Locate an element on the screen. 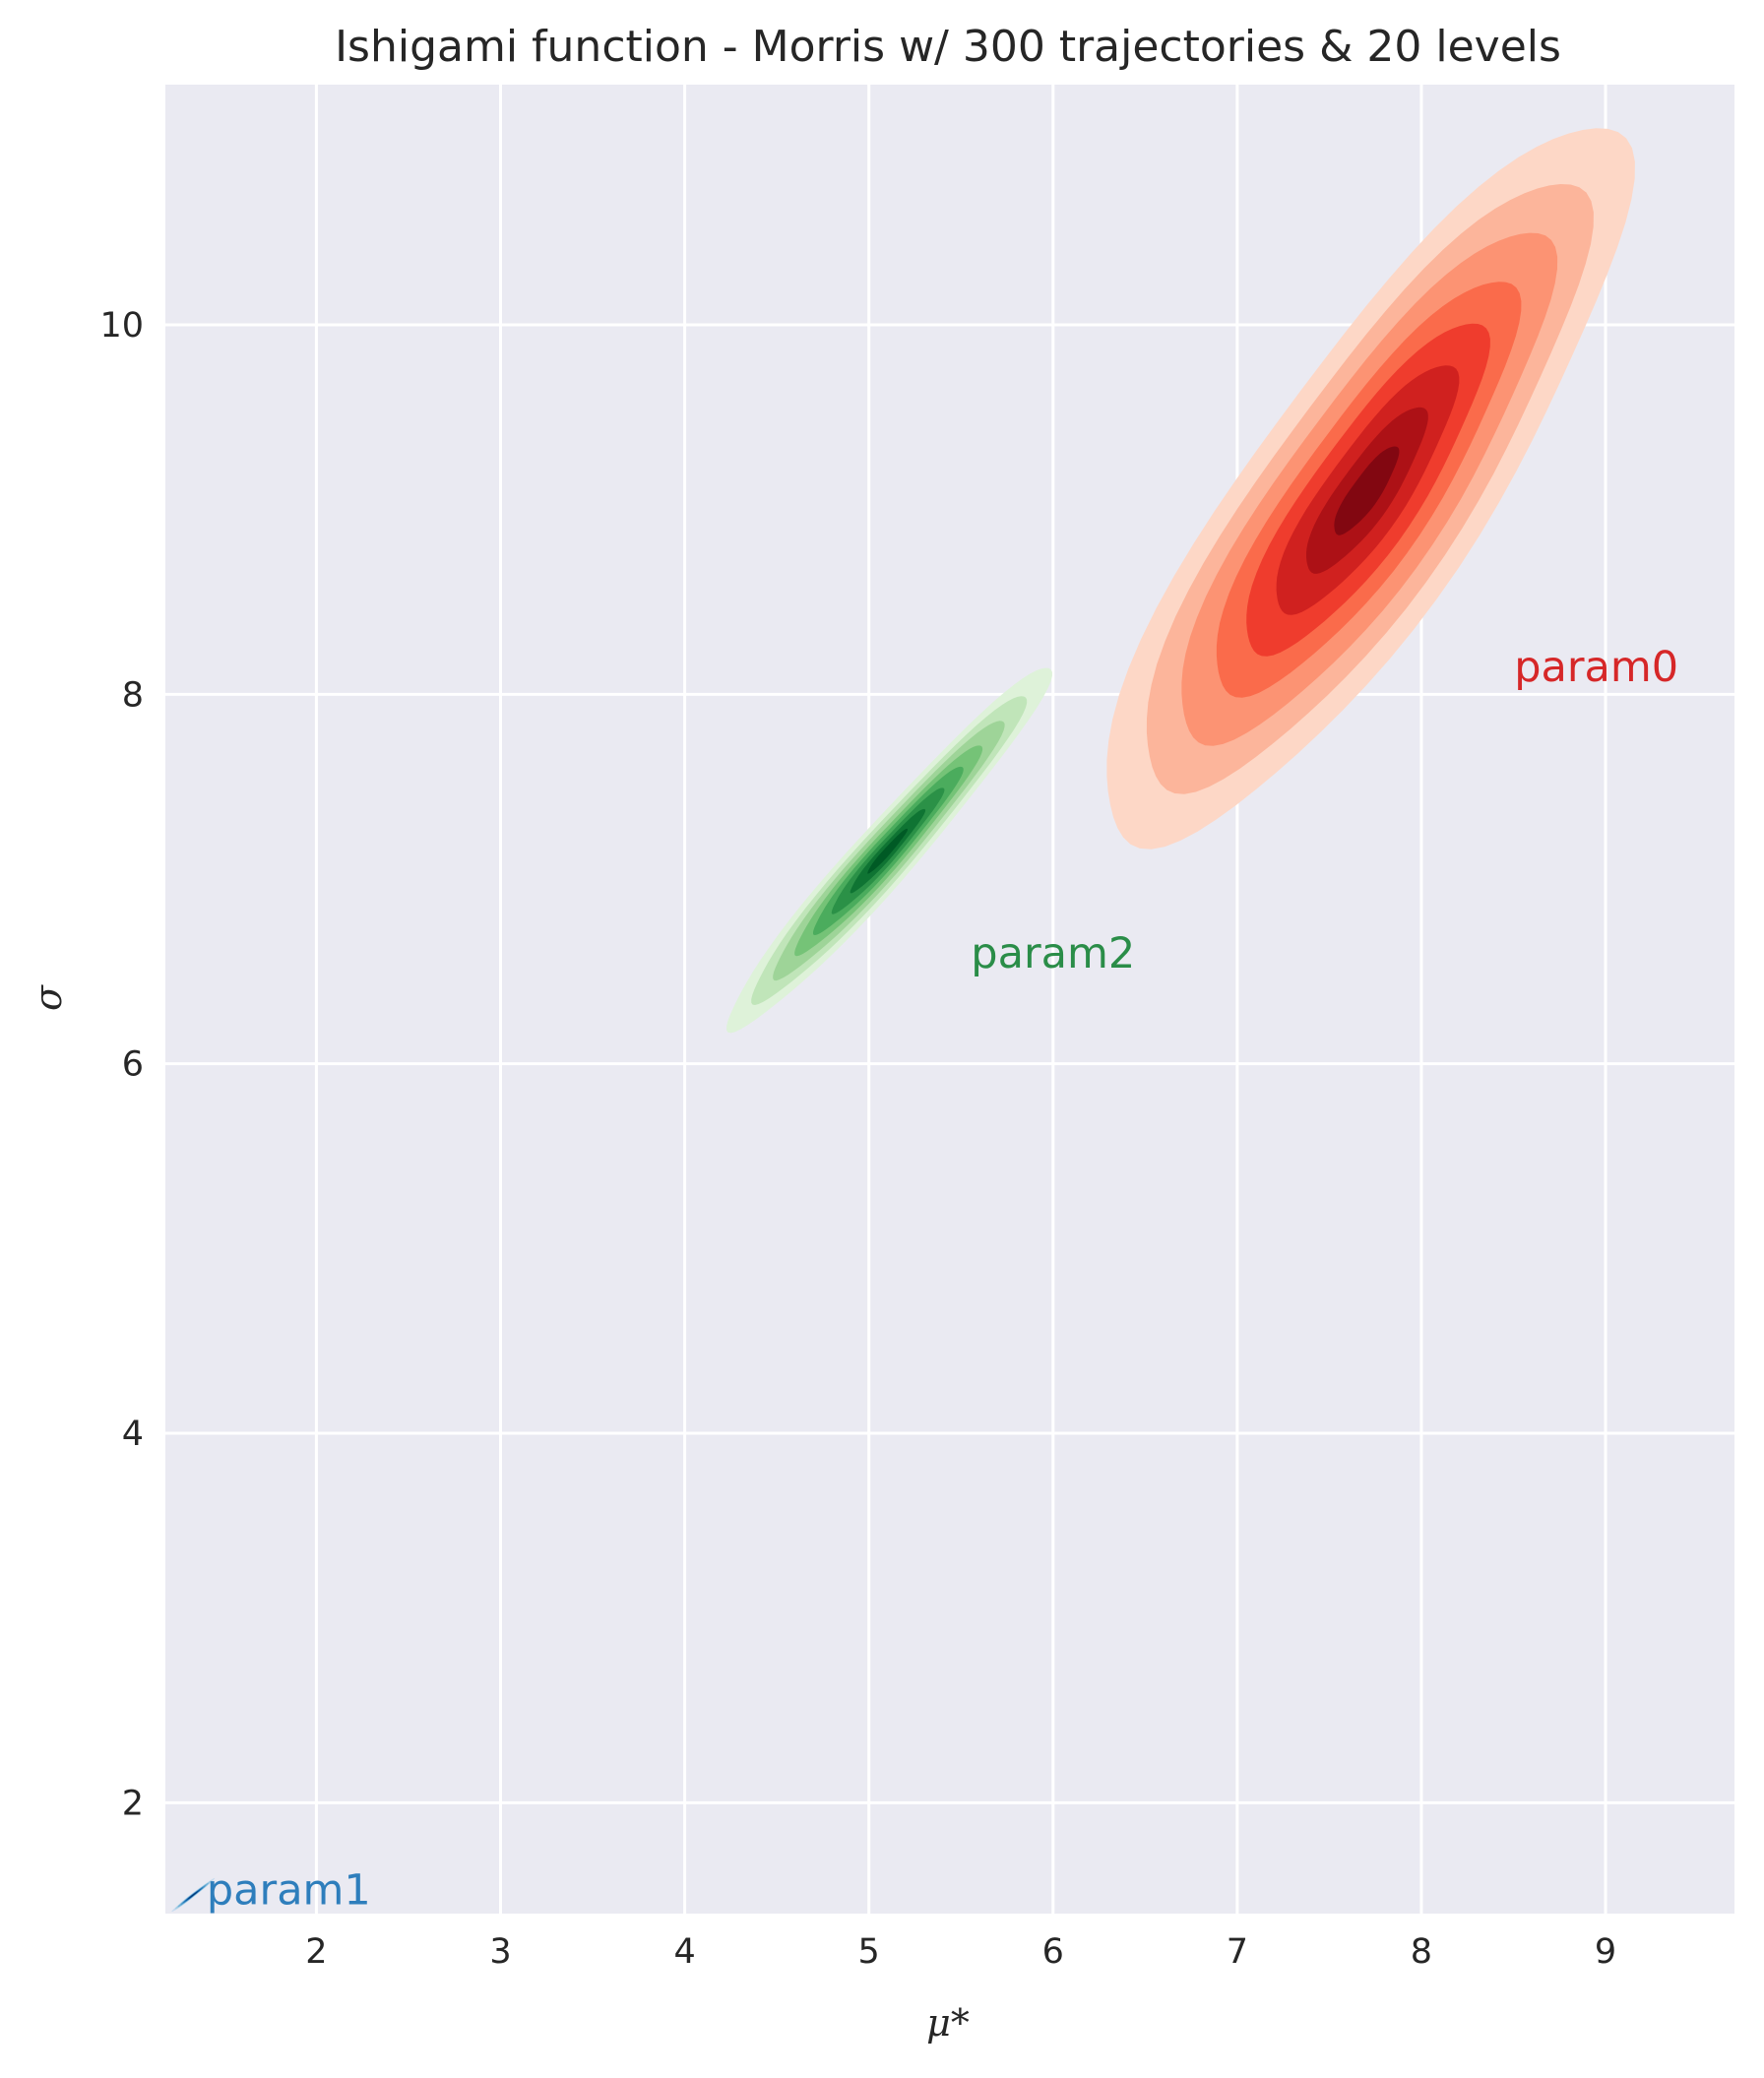  kde-param1 is located at coordinates (193, 1895).